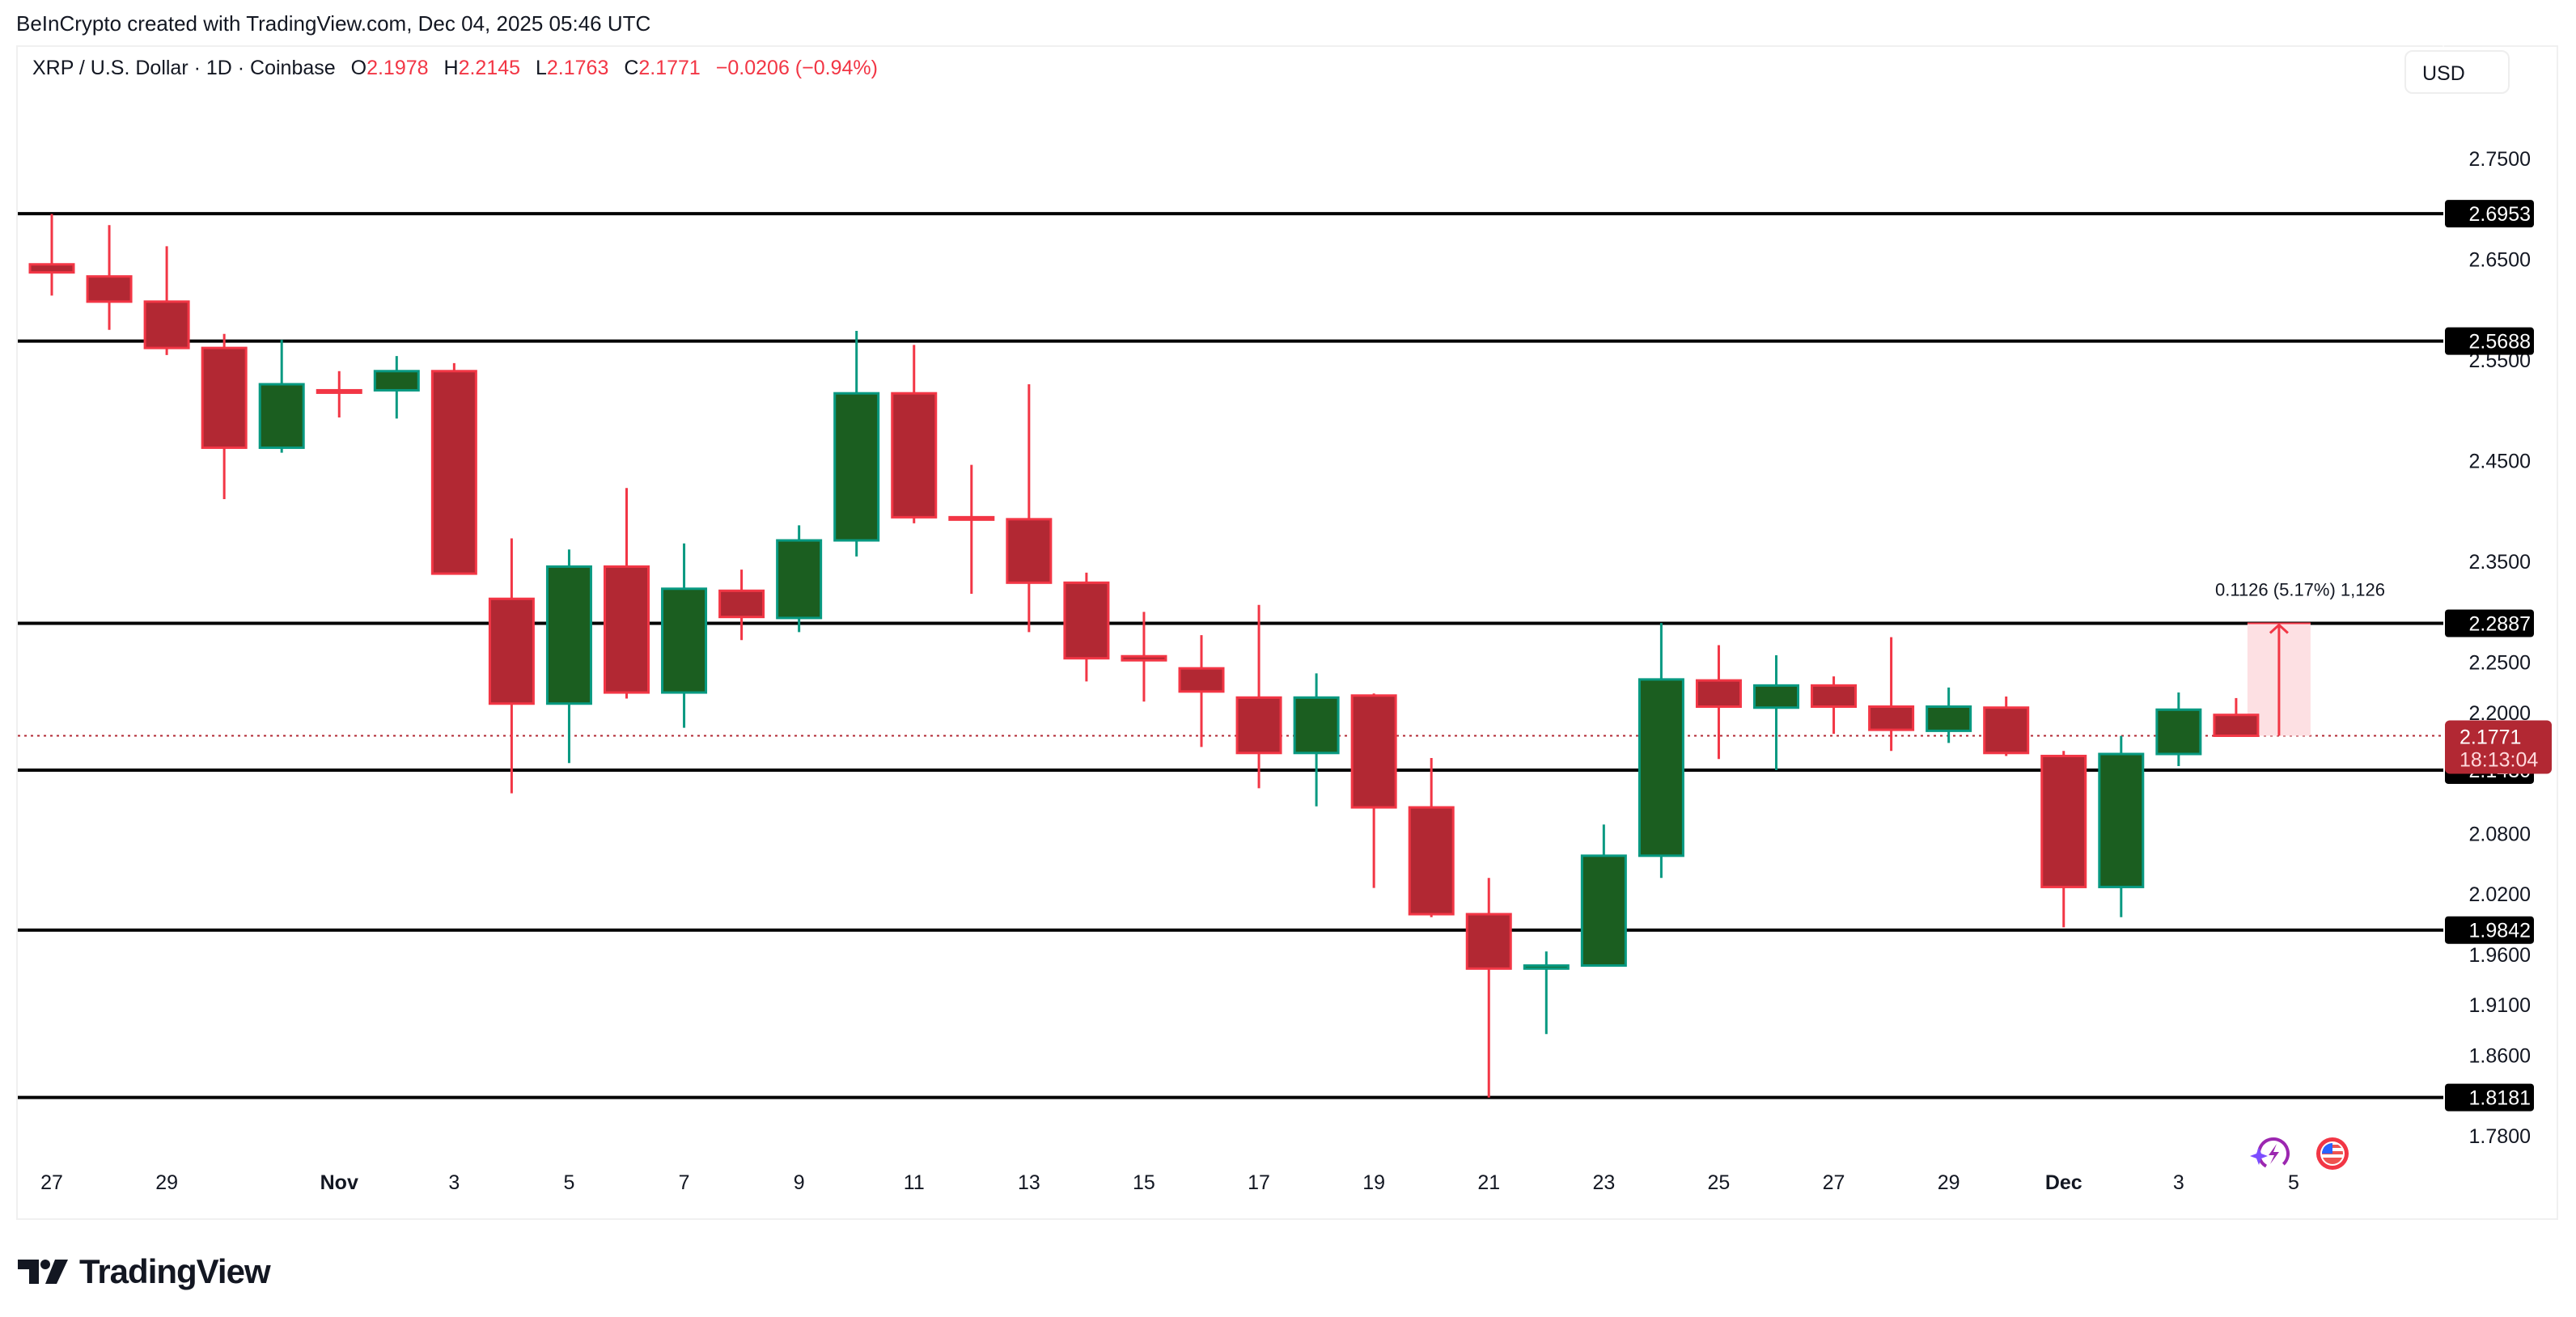 This screenshot has height=1317, width=2576. I want to click on change-value: −0.0206 (−0.94%), so click(796, 68).